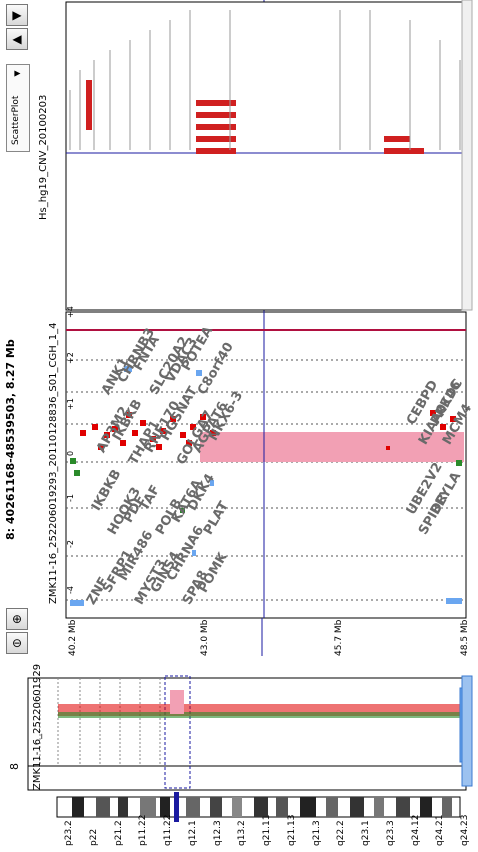 Image resolution: width=478 pixels, height=852 pixels. I want to click on band-label: q23.3, so click(390, 833).